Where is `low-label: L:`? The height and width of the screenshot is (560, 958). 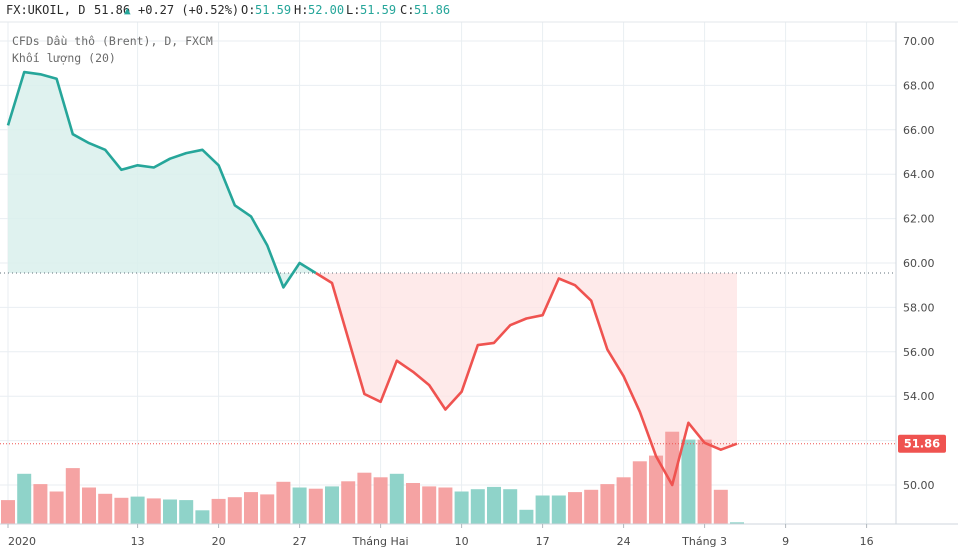 low-label: L: is located at coordinates (353, 10).